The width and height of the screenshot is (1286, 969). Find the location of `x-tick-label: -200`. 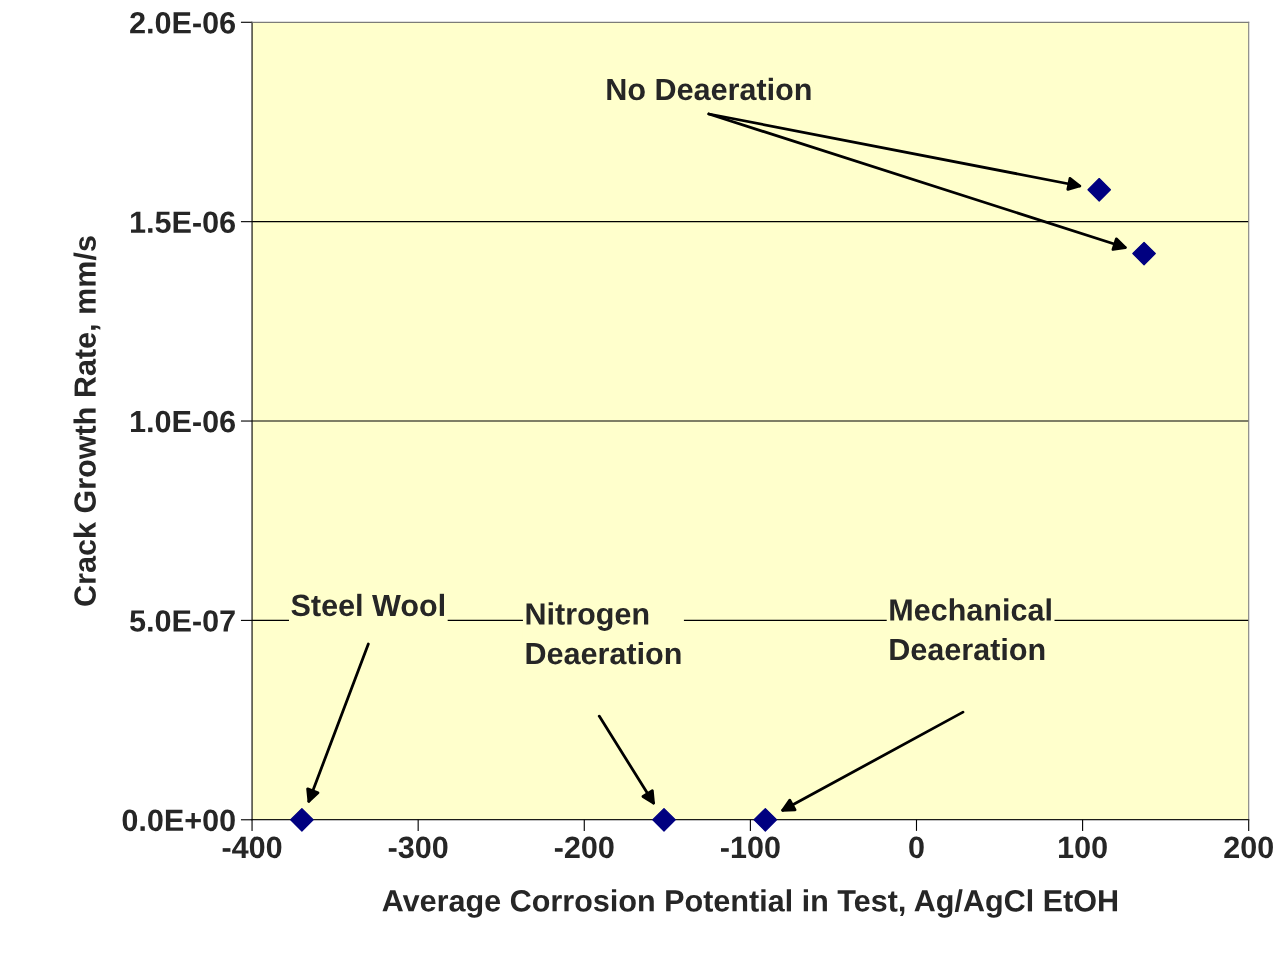

x-tick-label: -200 is located at coordinates (584, 847).